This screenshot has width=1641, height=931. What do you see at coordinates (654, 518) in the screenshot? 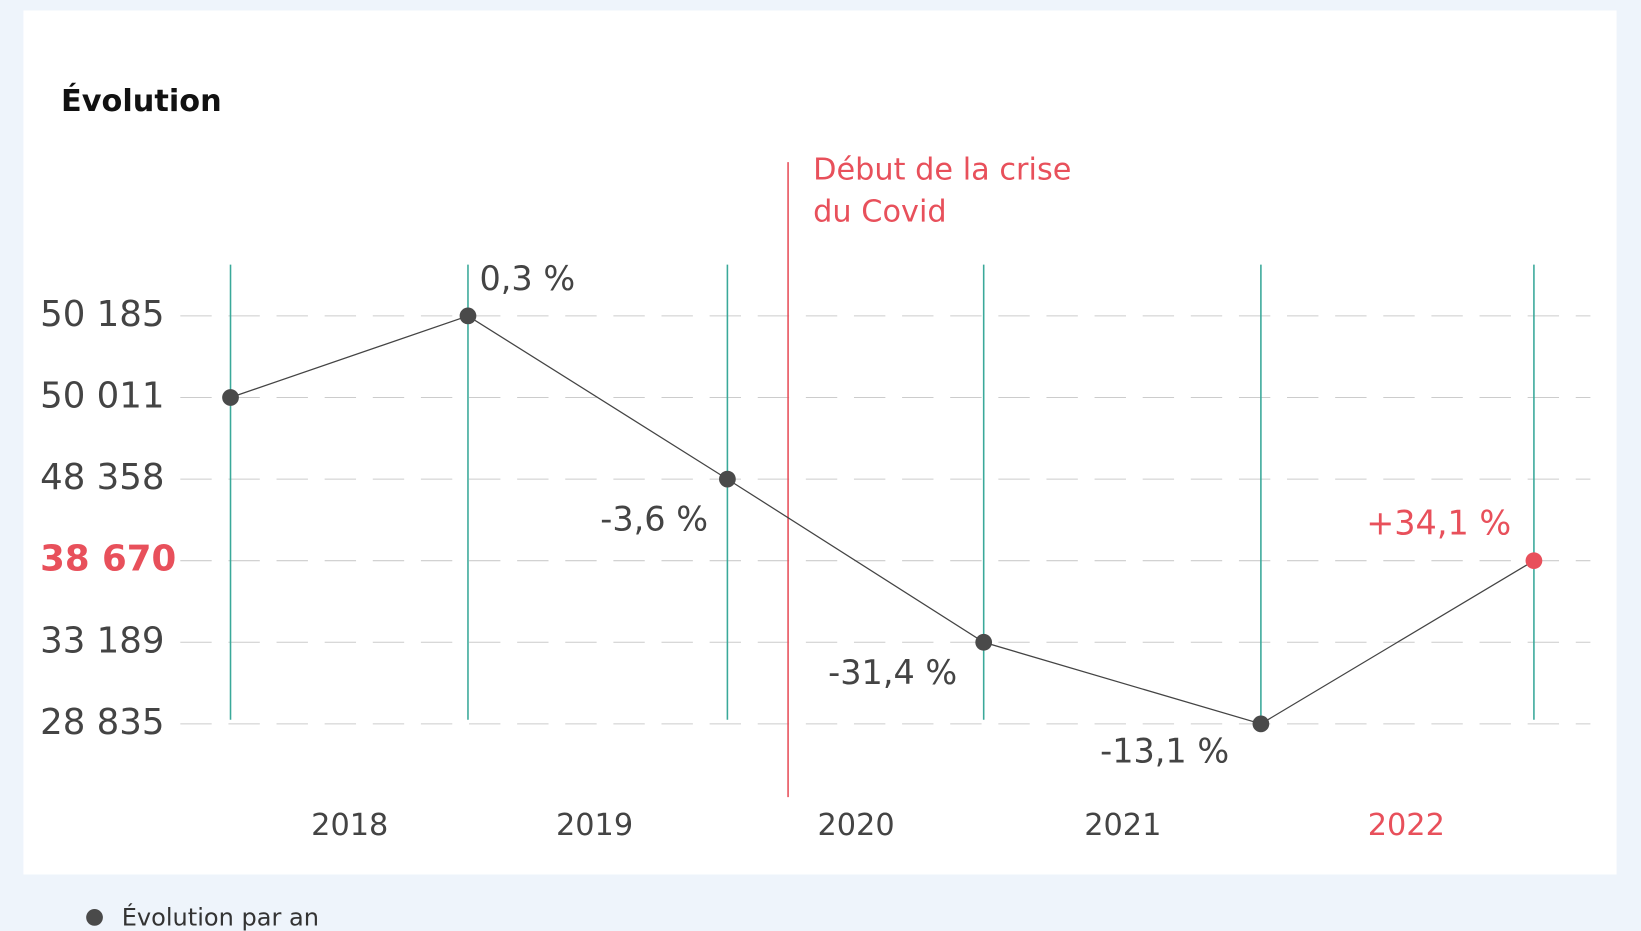
I see `value-label: -3,6 %` at bounding box center [654, 518].